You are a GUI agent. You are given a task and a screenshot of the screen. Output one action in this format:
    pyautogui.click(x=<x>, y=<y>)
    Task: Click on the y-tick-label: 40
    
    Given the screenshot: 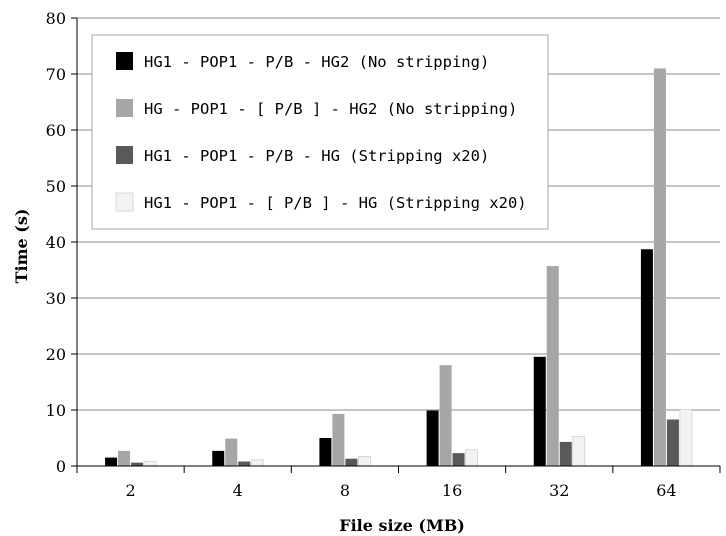 What is the action you would take?
    pyautogui.click(x=56, y=242)
    